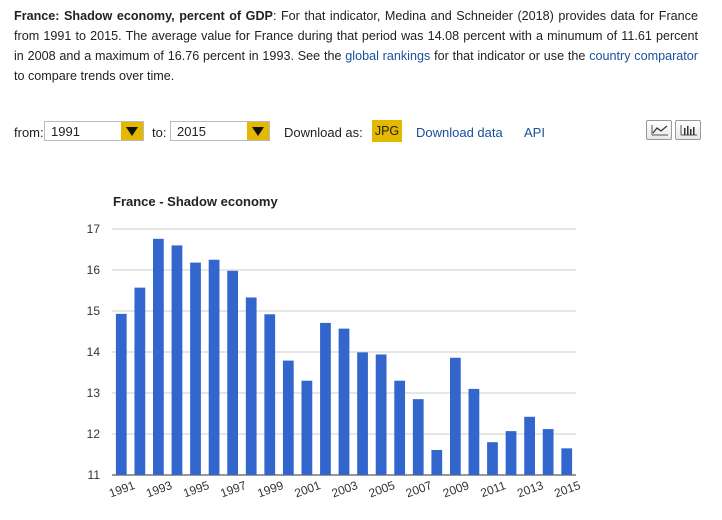 Image resolution: width=722 pixels, height=520 pixels. Describe the element at coordinates (529, 445) in the screenshot. I see `bar-2013` at that location.